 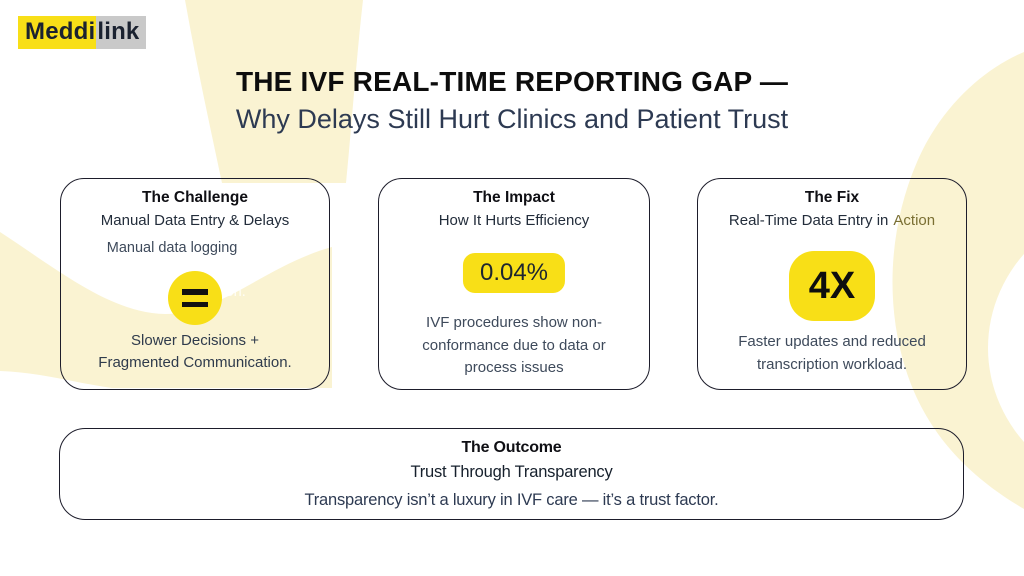 I want to click on blob-left, so click(x=166, y=310).